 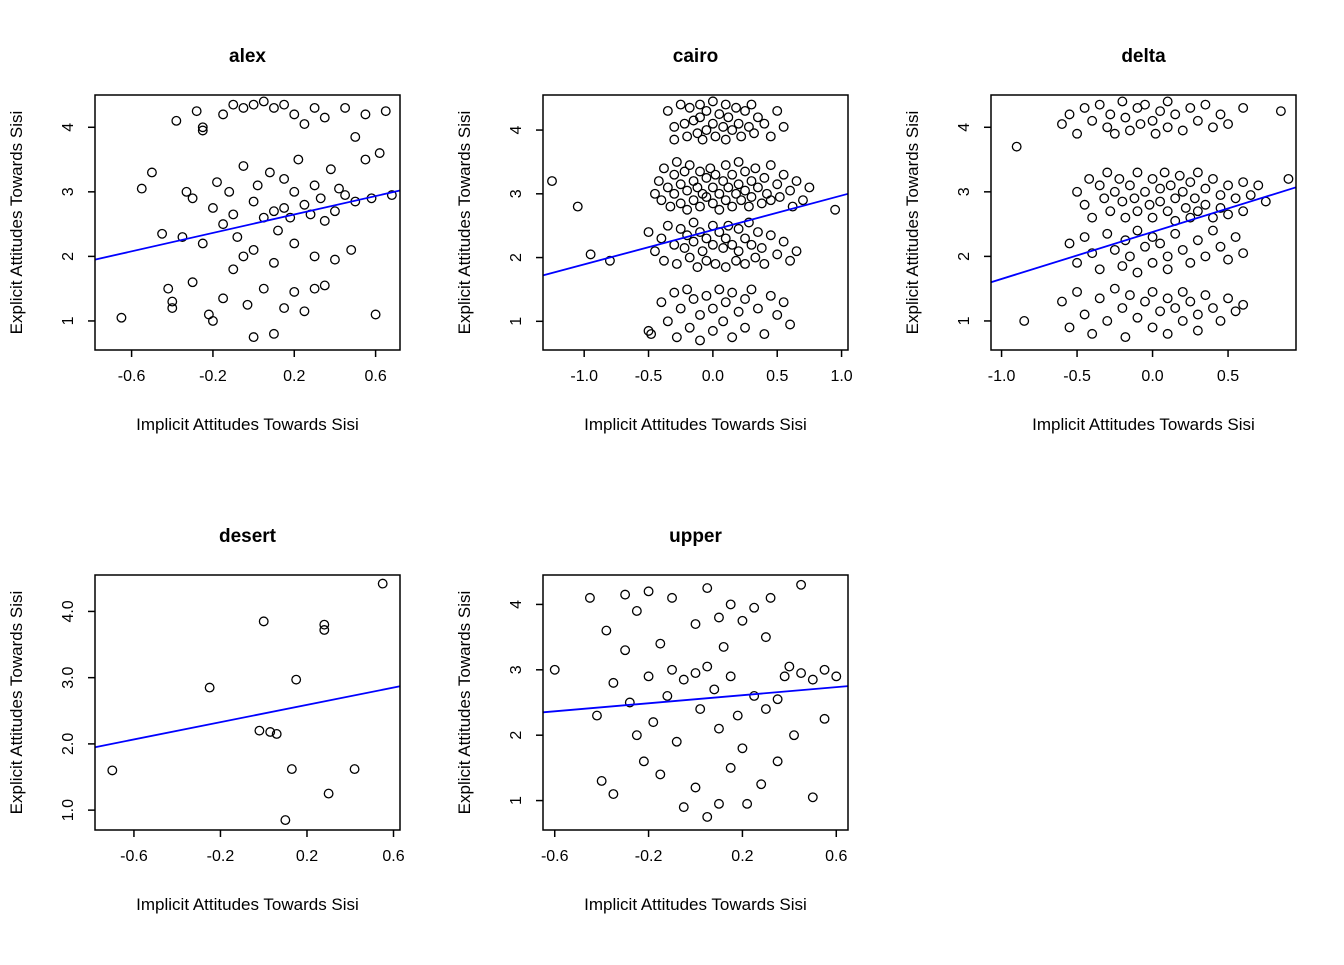 What do you see at coordinates (1228, 376) in the screenshot?
I see `x-tick-label: 0.5` at bounding box center [1228, 376].